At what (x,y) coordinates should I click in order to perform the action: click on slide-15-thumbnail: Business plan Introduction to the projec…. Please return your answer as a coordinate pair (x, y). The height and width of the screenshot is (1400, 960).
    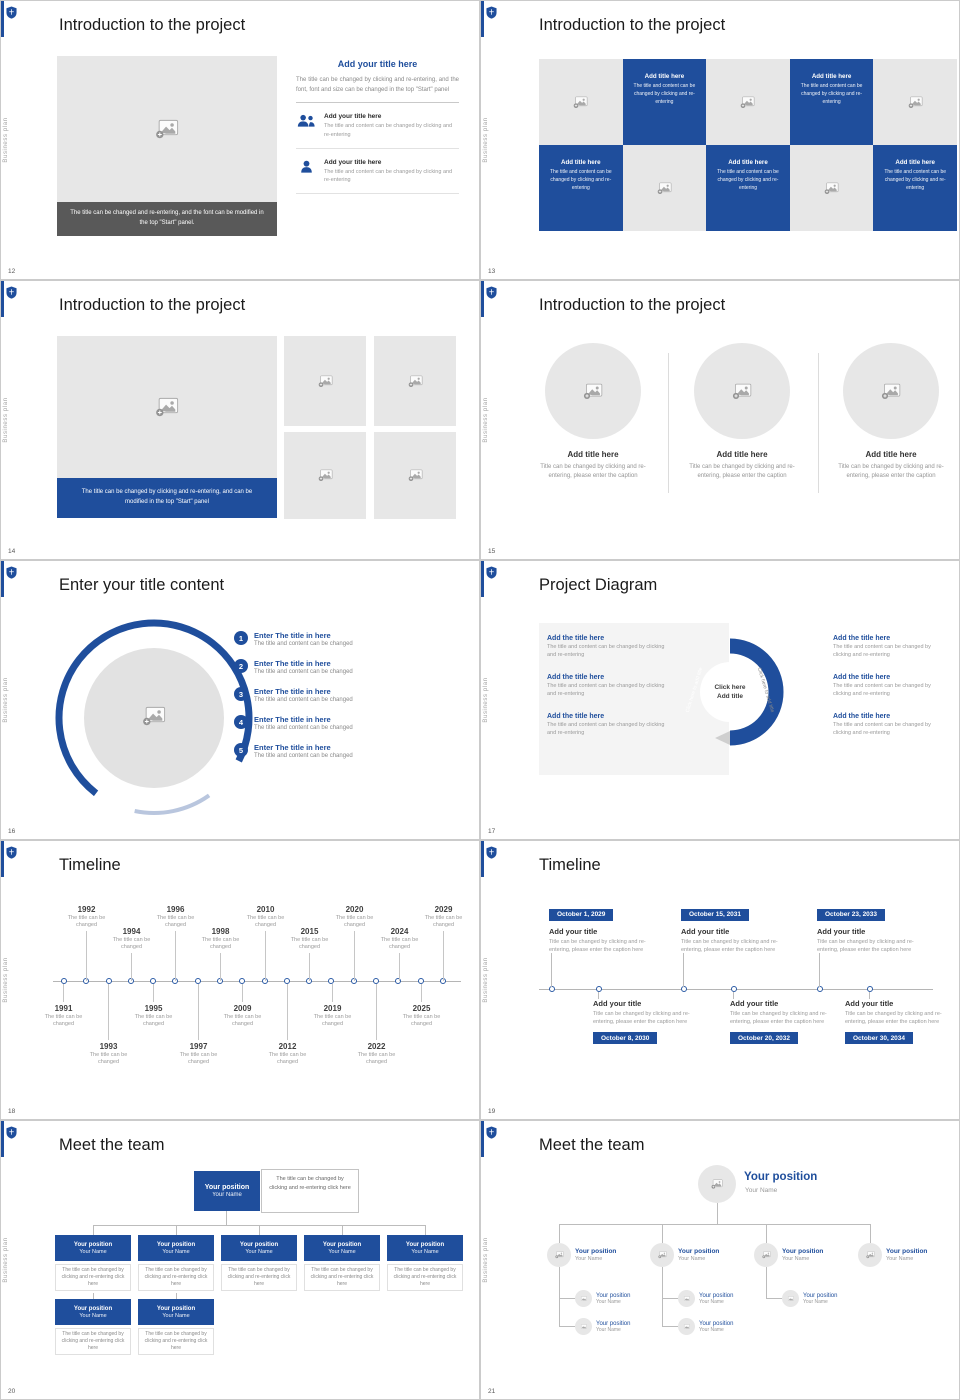
    Looking at the image, I should click on (720, 420).